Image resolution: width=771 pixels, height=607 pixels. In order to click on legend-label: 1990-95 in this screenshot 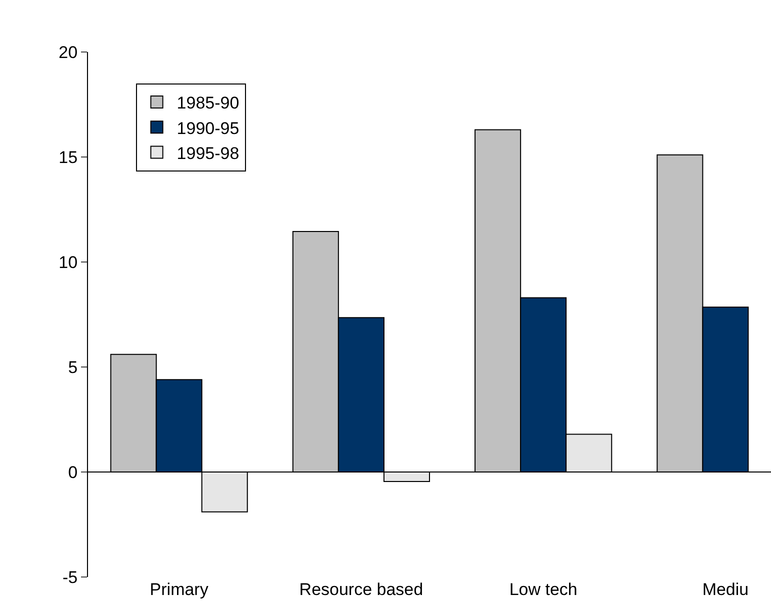, I will do `click(208, 128)`.